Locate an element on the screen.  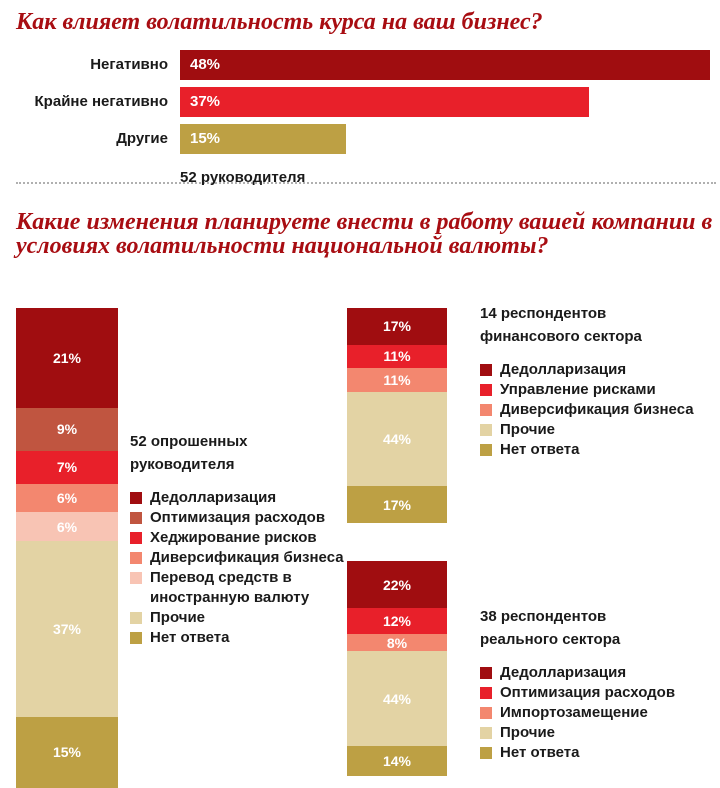
legend-item: Хеджирование рисков is located at coordinates (240, 538).